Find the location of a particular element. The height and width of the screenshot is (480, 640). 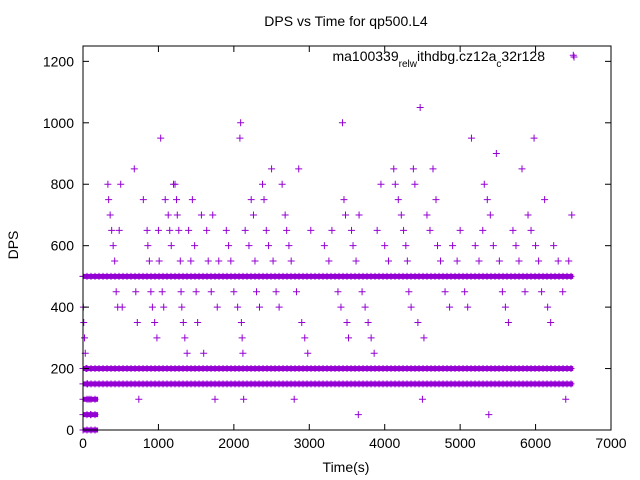

x-tick-label: 1000 is located at coordinates (158, 443).